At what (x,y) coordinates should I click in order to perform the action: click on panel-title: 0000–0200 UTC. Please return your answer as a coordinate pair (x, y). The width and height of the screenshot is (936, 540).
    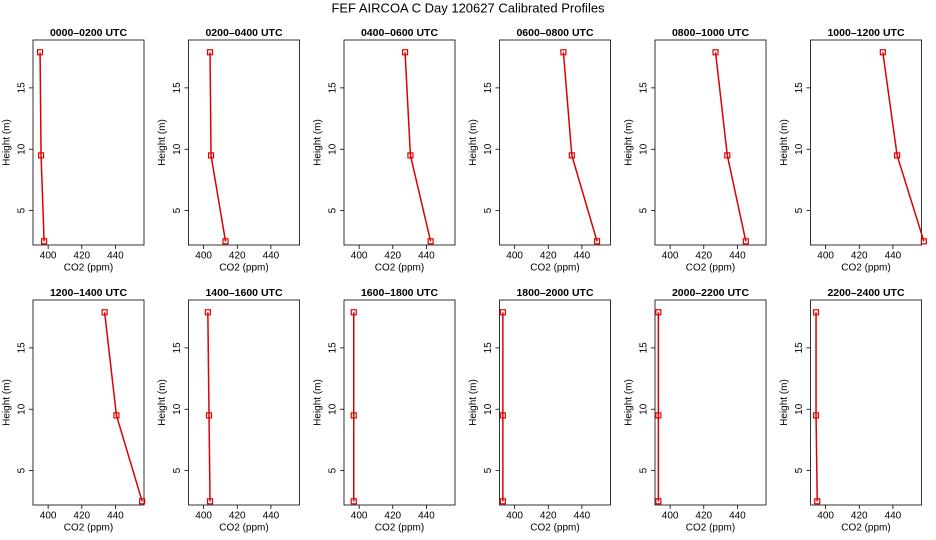
    Looking at the image, I should click on (88, 33).